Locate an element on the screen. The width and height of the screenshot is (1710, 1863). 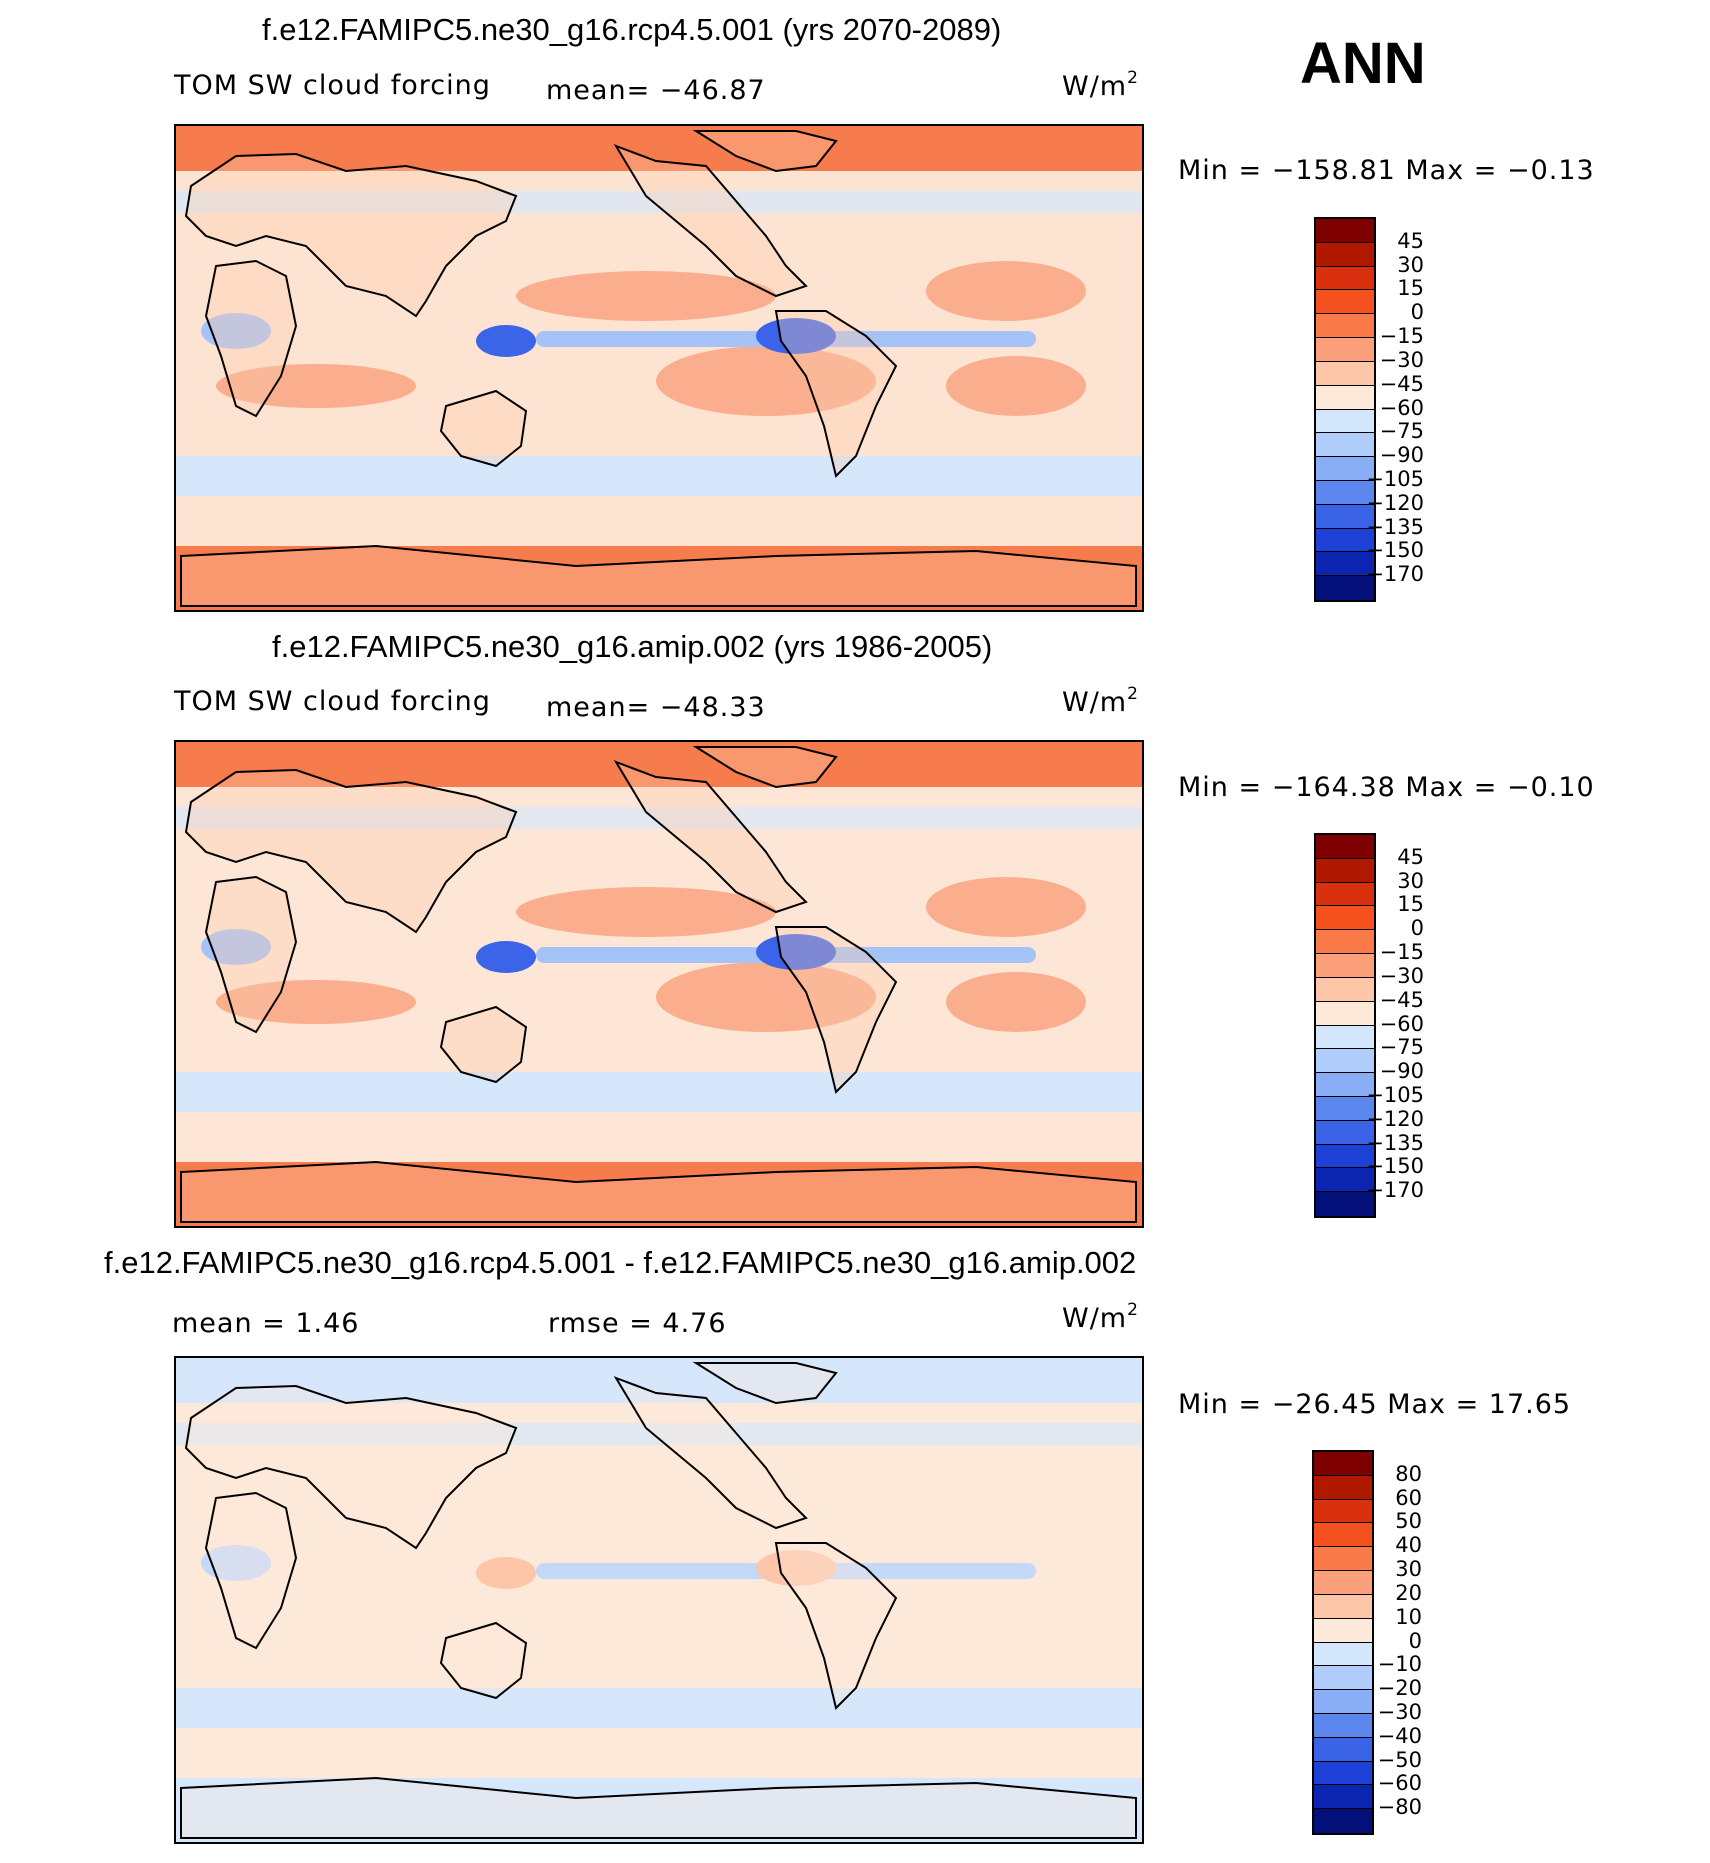
panel-1-map is located at coordinates (659, 368).